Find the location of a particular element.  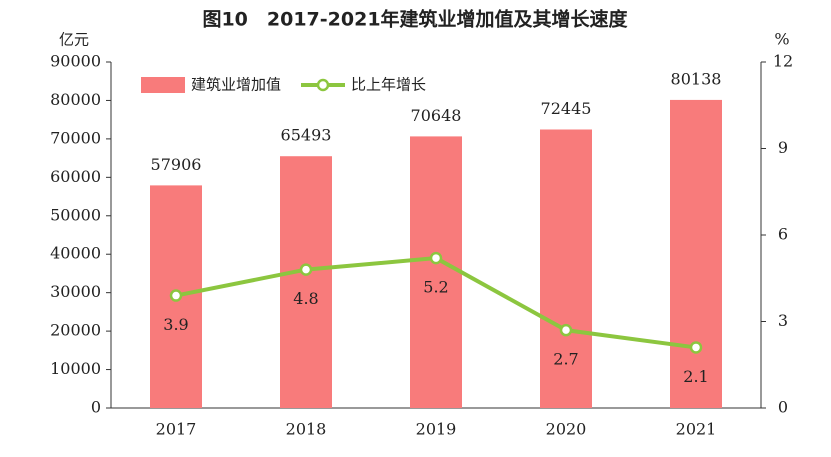

line-value-label: 4.8 is located at coordinates (305, 298).